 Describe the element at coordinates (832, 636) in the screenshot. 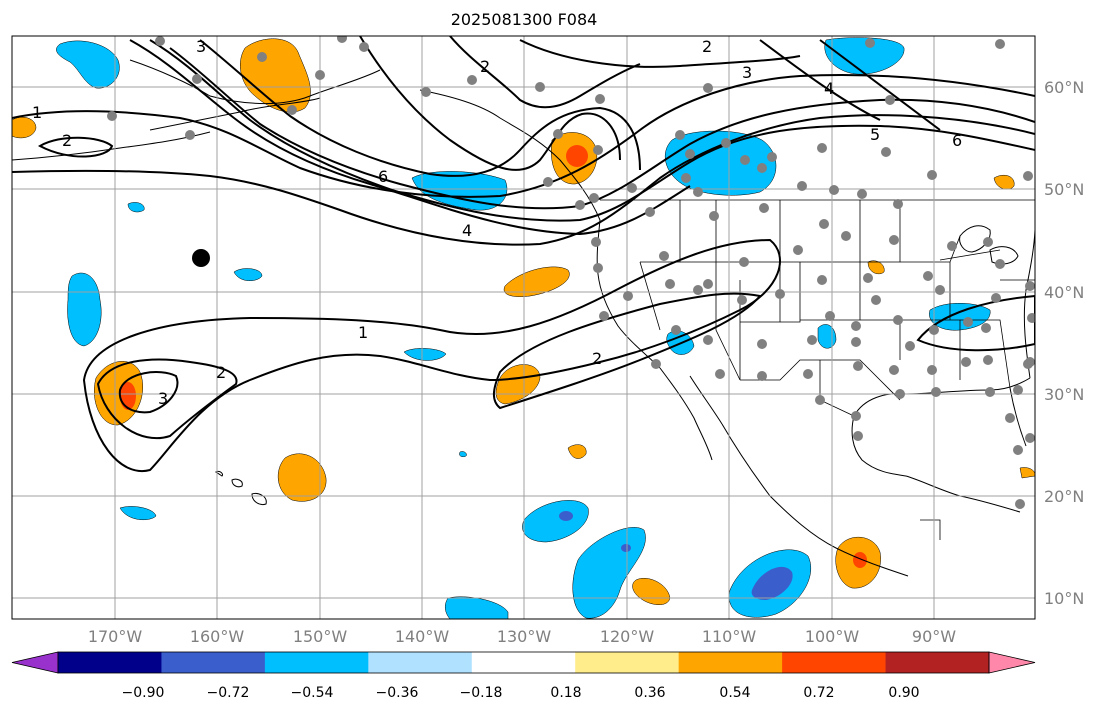

I see `lon-label: 100°W` at that location.